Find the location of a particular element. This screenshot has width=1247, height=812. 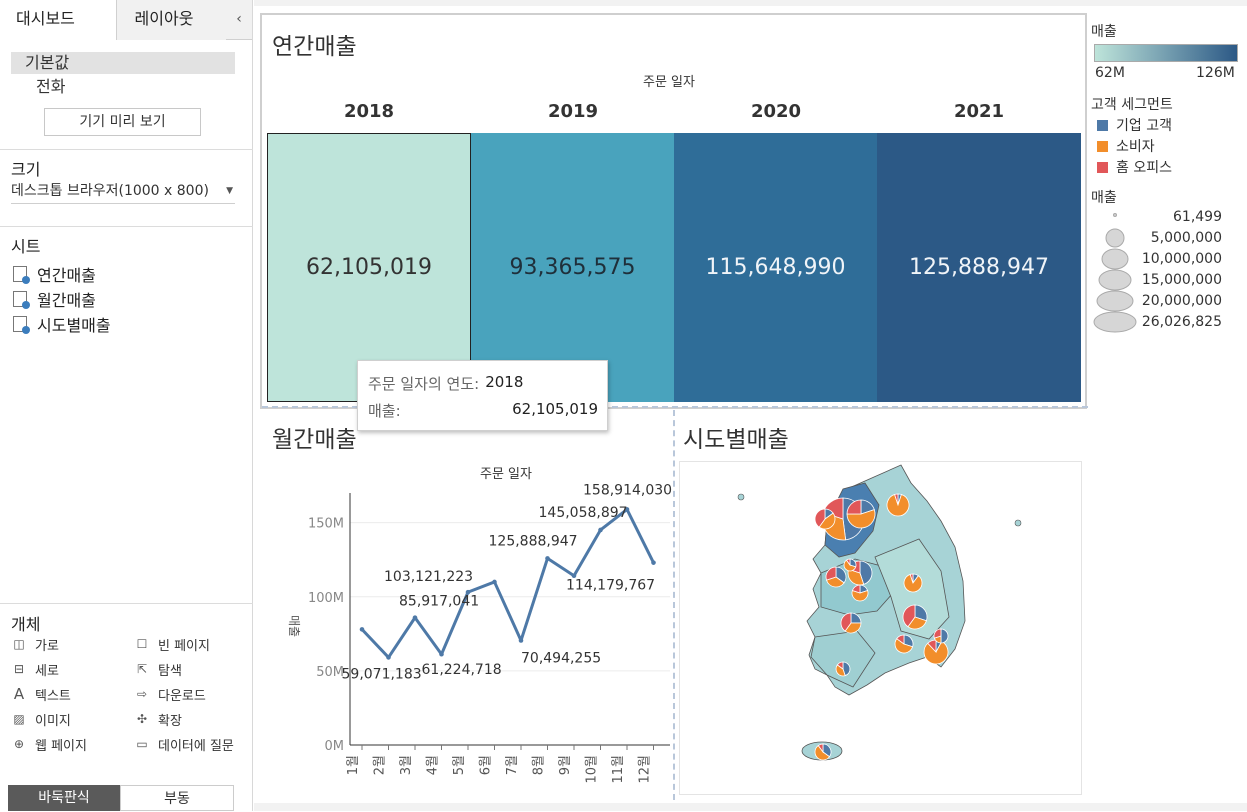

object-text: A 텍스트 is located at coordinates (41, 694).